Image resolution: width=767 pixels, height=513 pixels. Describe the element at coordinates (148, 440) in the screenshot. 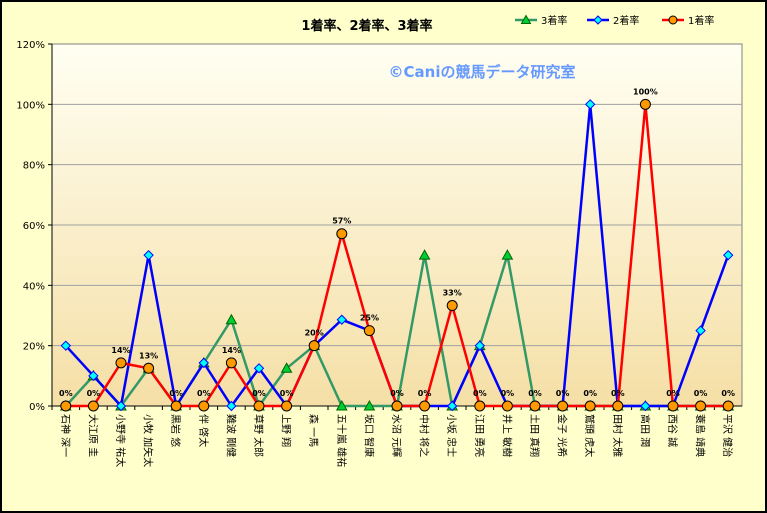

I see `x-category-label: 小牧 加矢太` at that location.